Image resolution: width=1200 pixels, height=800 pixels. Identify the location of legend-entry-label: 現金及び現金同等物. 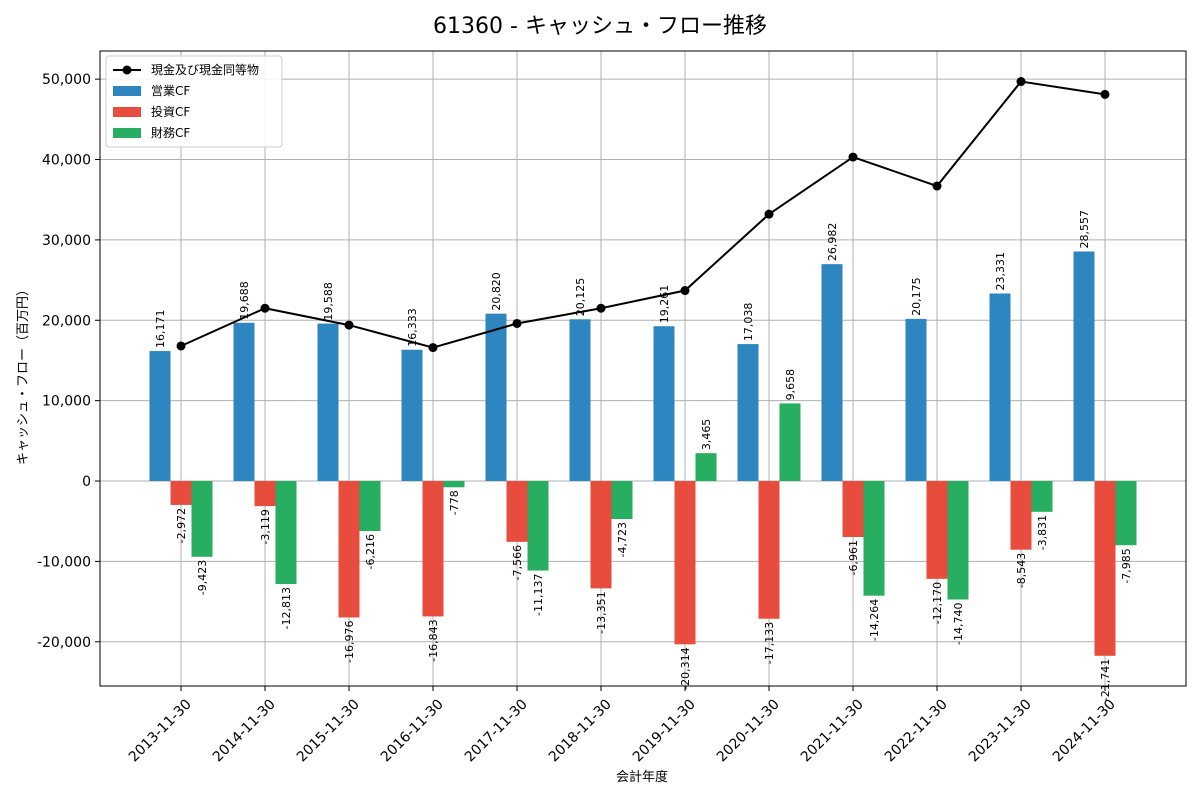
(205, 69).